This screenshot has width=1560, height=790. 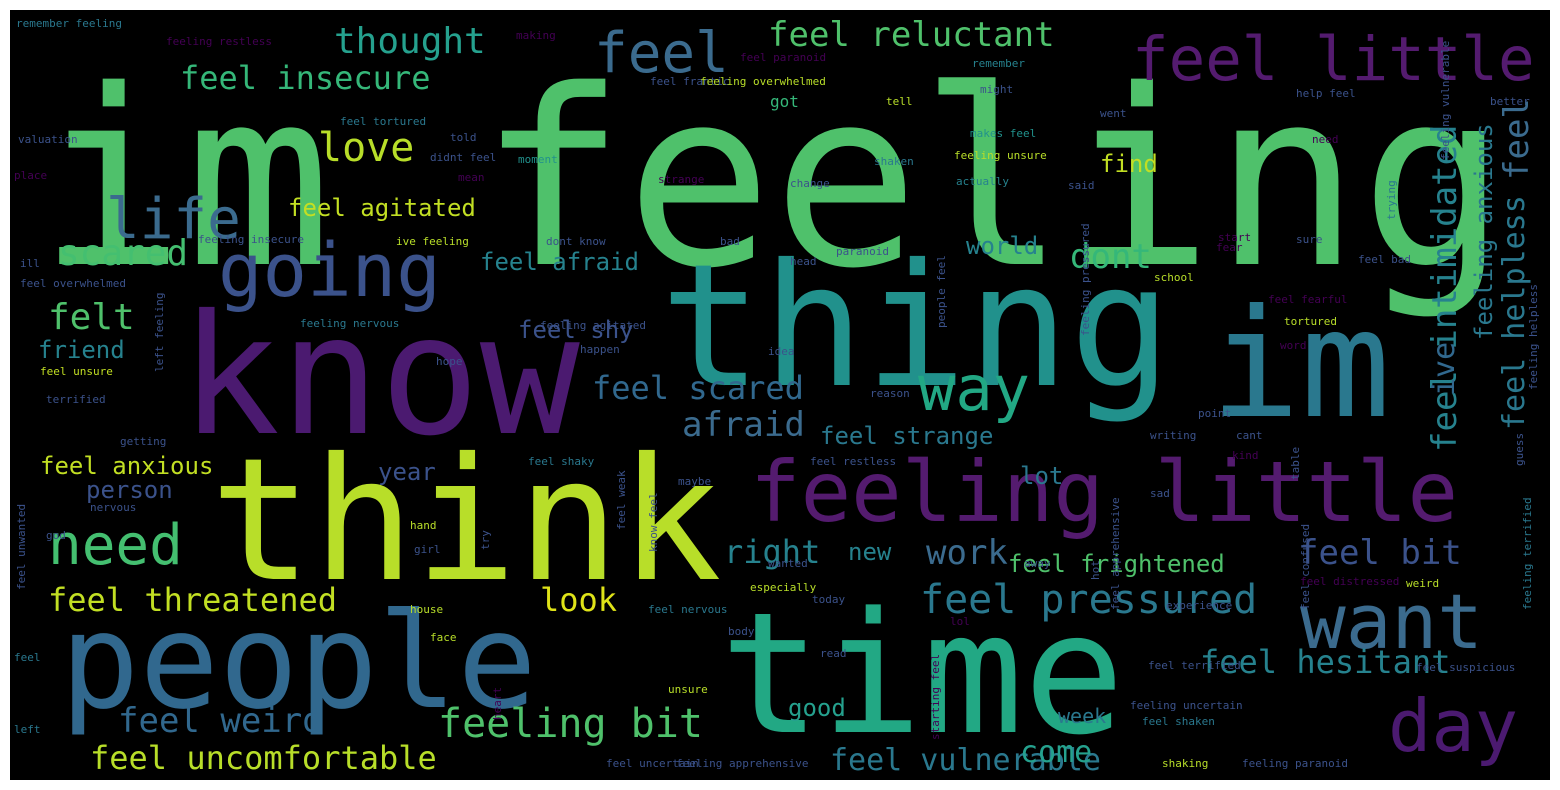 What do you see at coordinates (772, 552) in the screenshot?
I see `word: right` at bounding box center [772, 552].